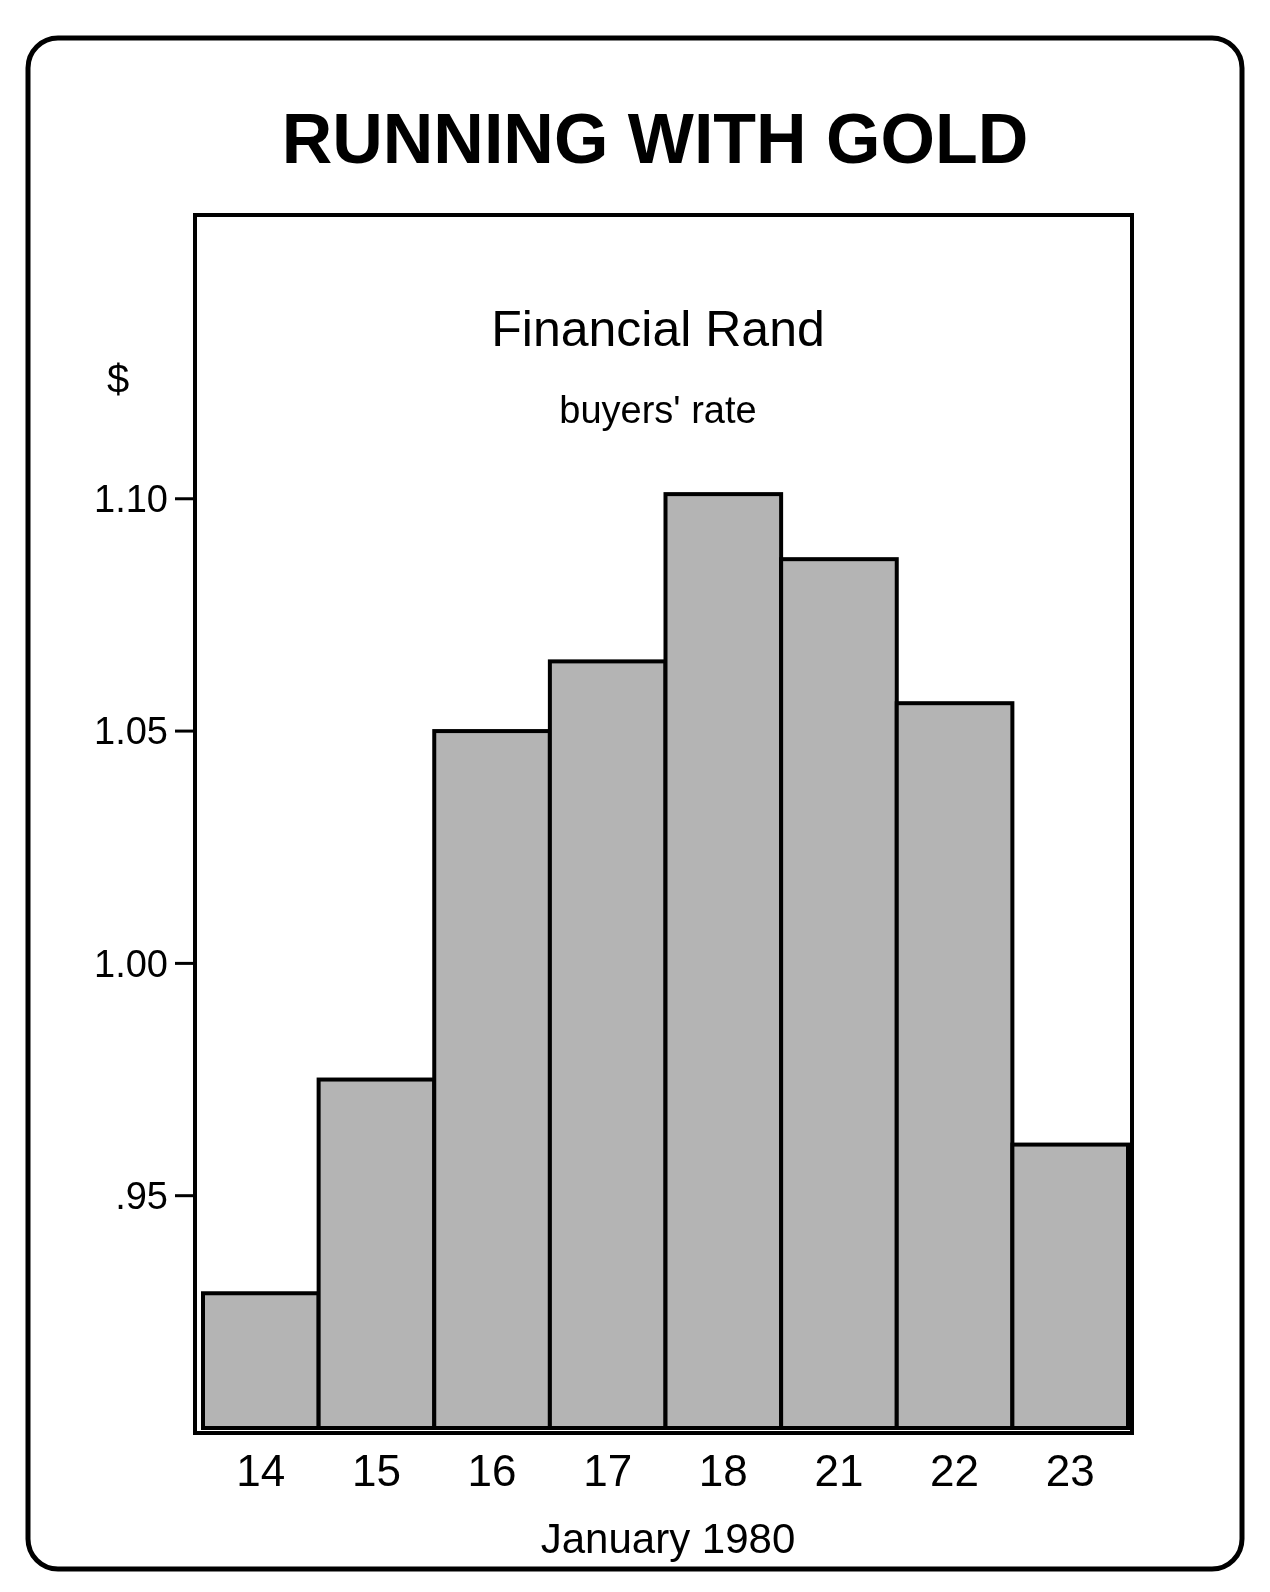  What do you see at coordinates (118, 379) in the screenshot?
I see `y-axis-title: $` at bounding box center [118, 379].